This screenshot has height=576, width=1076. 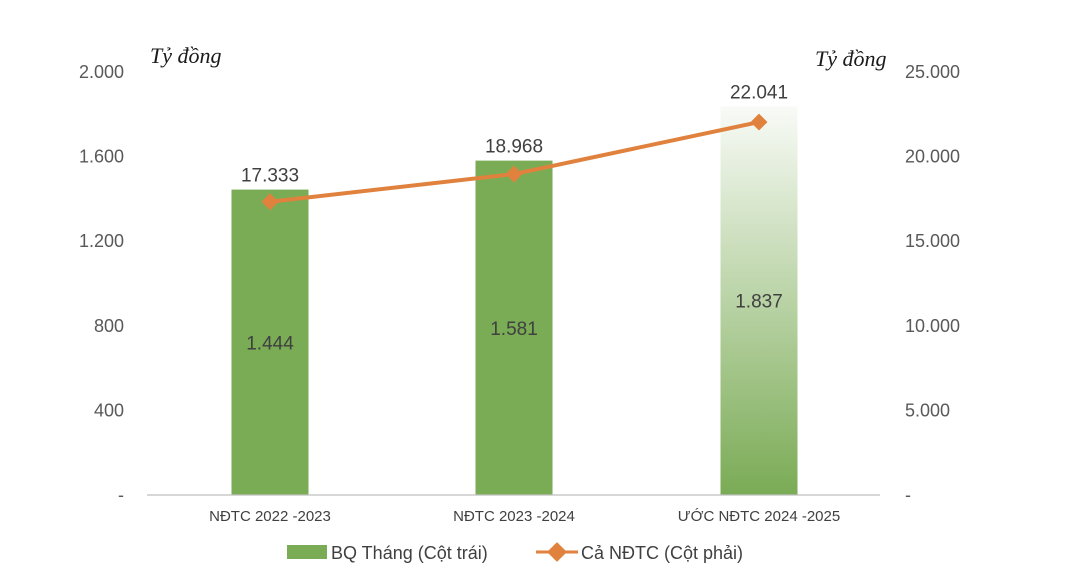 I want to click on right-tick-label: 10.000, so click(x=932, y=326).